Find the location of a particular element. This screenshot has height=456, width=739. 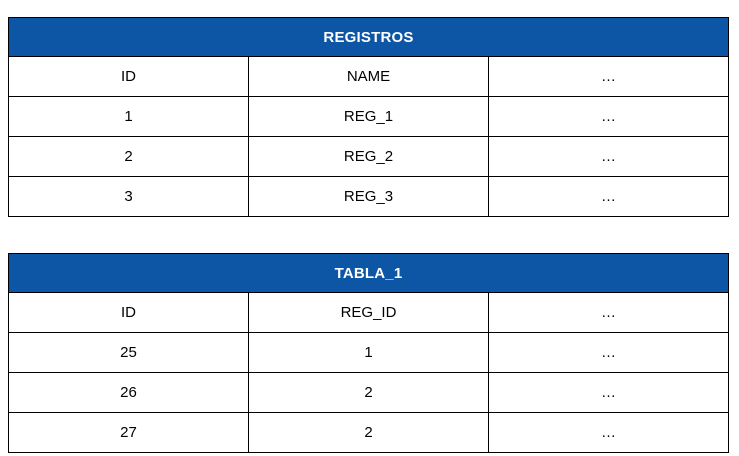

table-cell: 25 is located at coordinates (128, 352).